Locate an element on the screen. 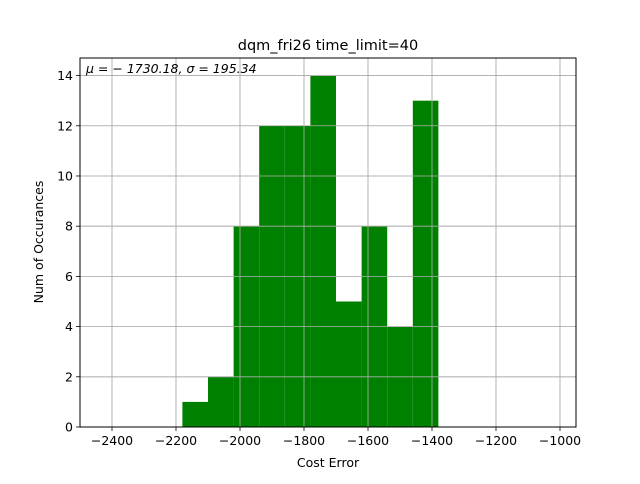  y-axis-ticks: 0 2 4 6 8 10 12 14 is located at coordinates (68, 251).